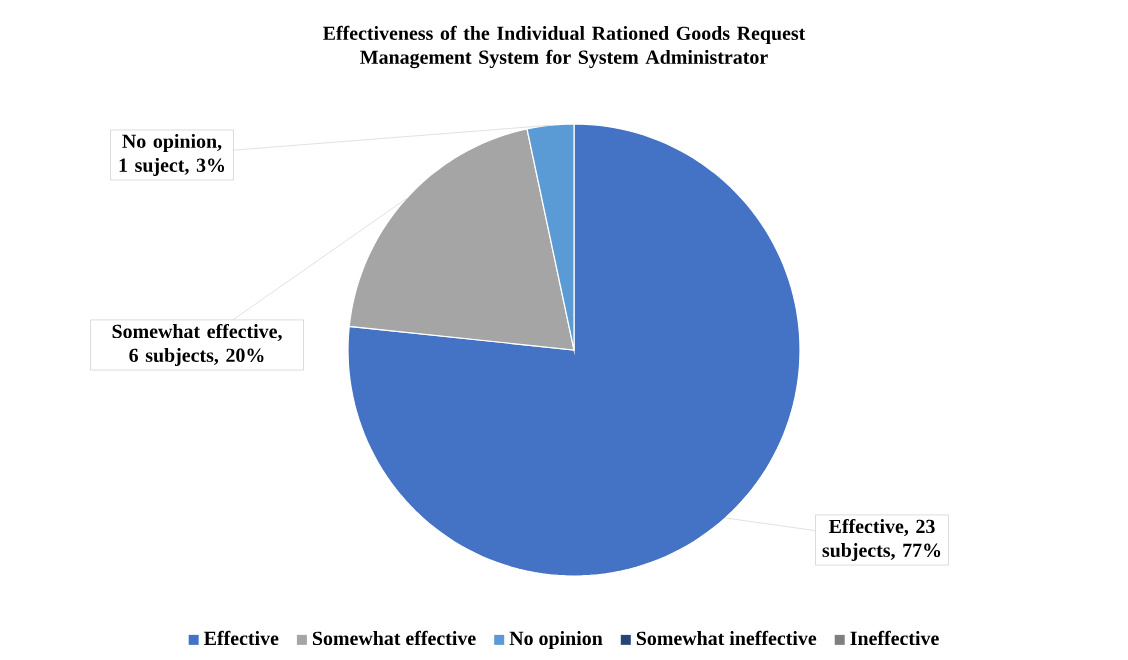  What do you see at coordinates (881, 540) in the screenshot?
I see `data-label: Effective, 23 subjects, 77%` at bounding box center [881, 540].